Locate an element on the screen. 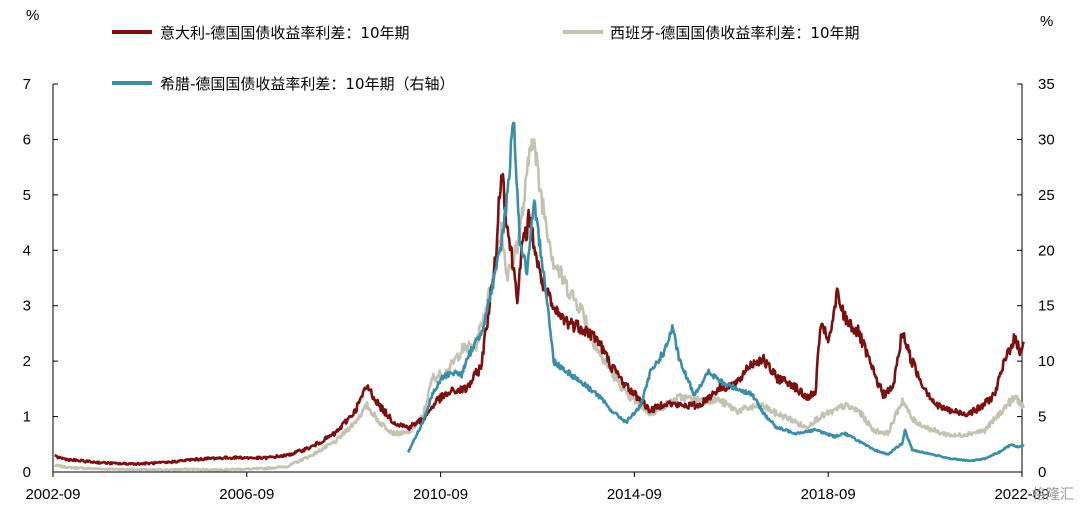 The height and width of the screenshot is (509, 1080). right-tick-label: 15 is located at coordinates (1046, 306).